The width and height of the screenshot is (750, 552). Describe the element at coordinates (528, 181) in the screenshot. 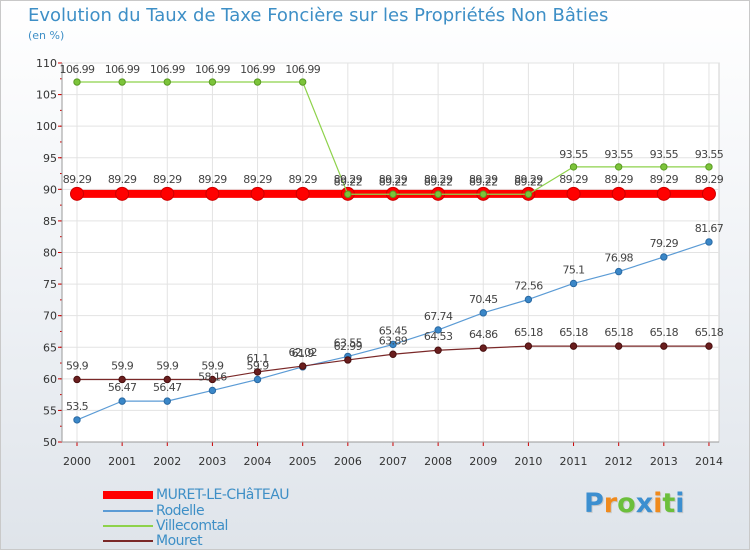

I see `data-label-villecomtal-2010: 89.22` at that location.